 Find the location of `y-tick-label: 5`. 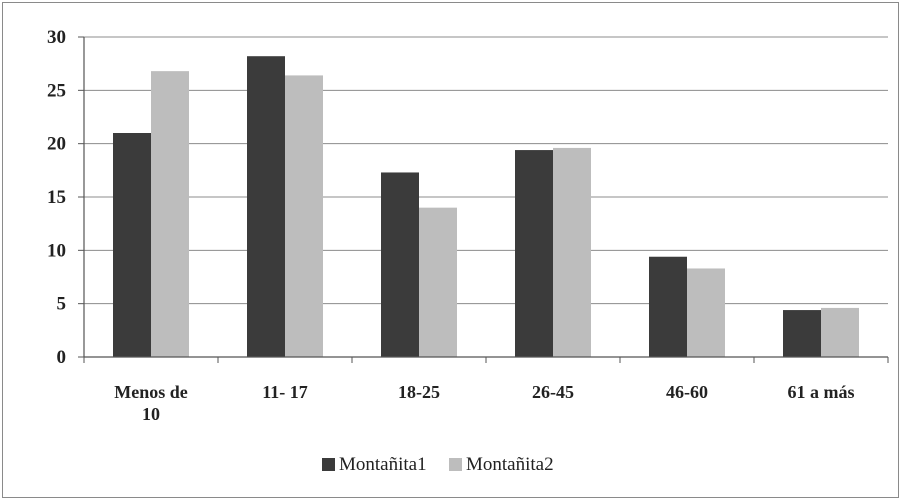

y-tick-label: 5 is located at coordinates (62, 304).